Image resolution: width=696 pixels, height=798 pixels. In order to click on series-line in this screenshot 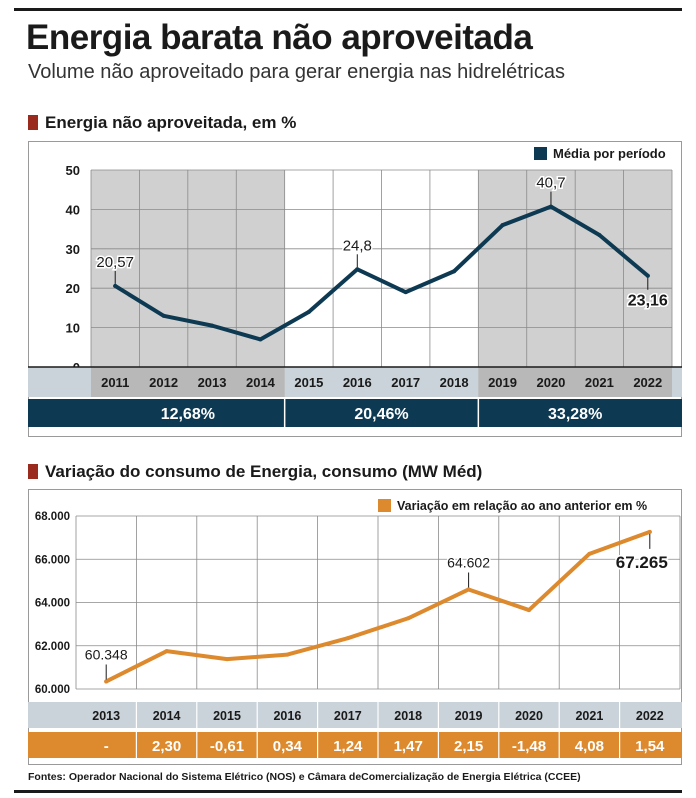, I will do `click(381, 273)`.